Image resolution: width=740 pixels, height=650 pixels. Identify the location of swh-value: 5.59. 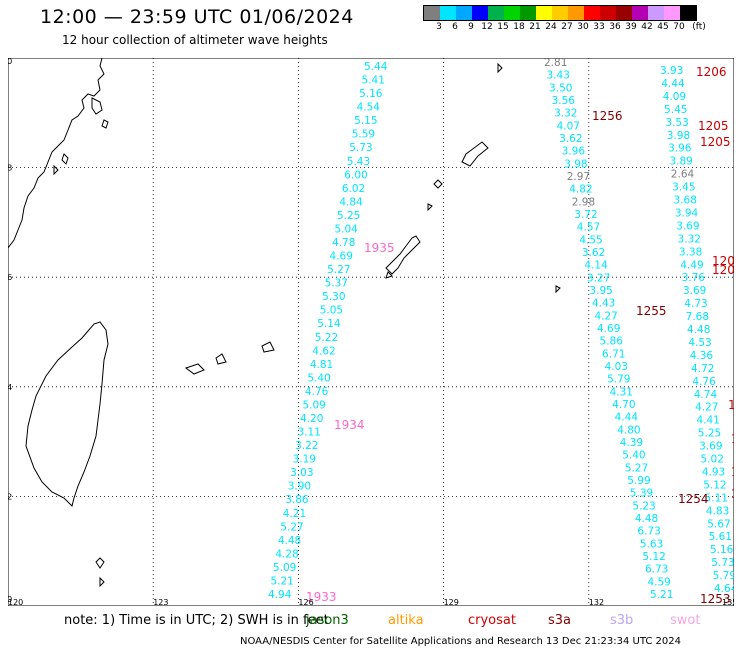
(363, 135).